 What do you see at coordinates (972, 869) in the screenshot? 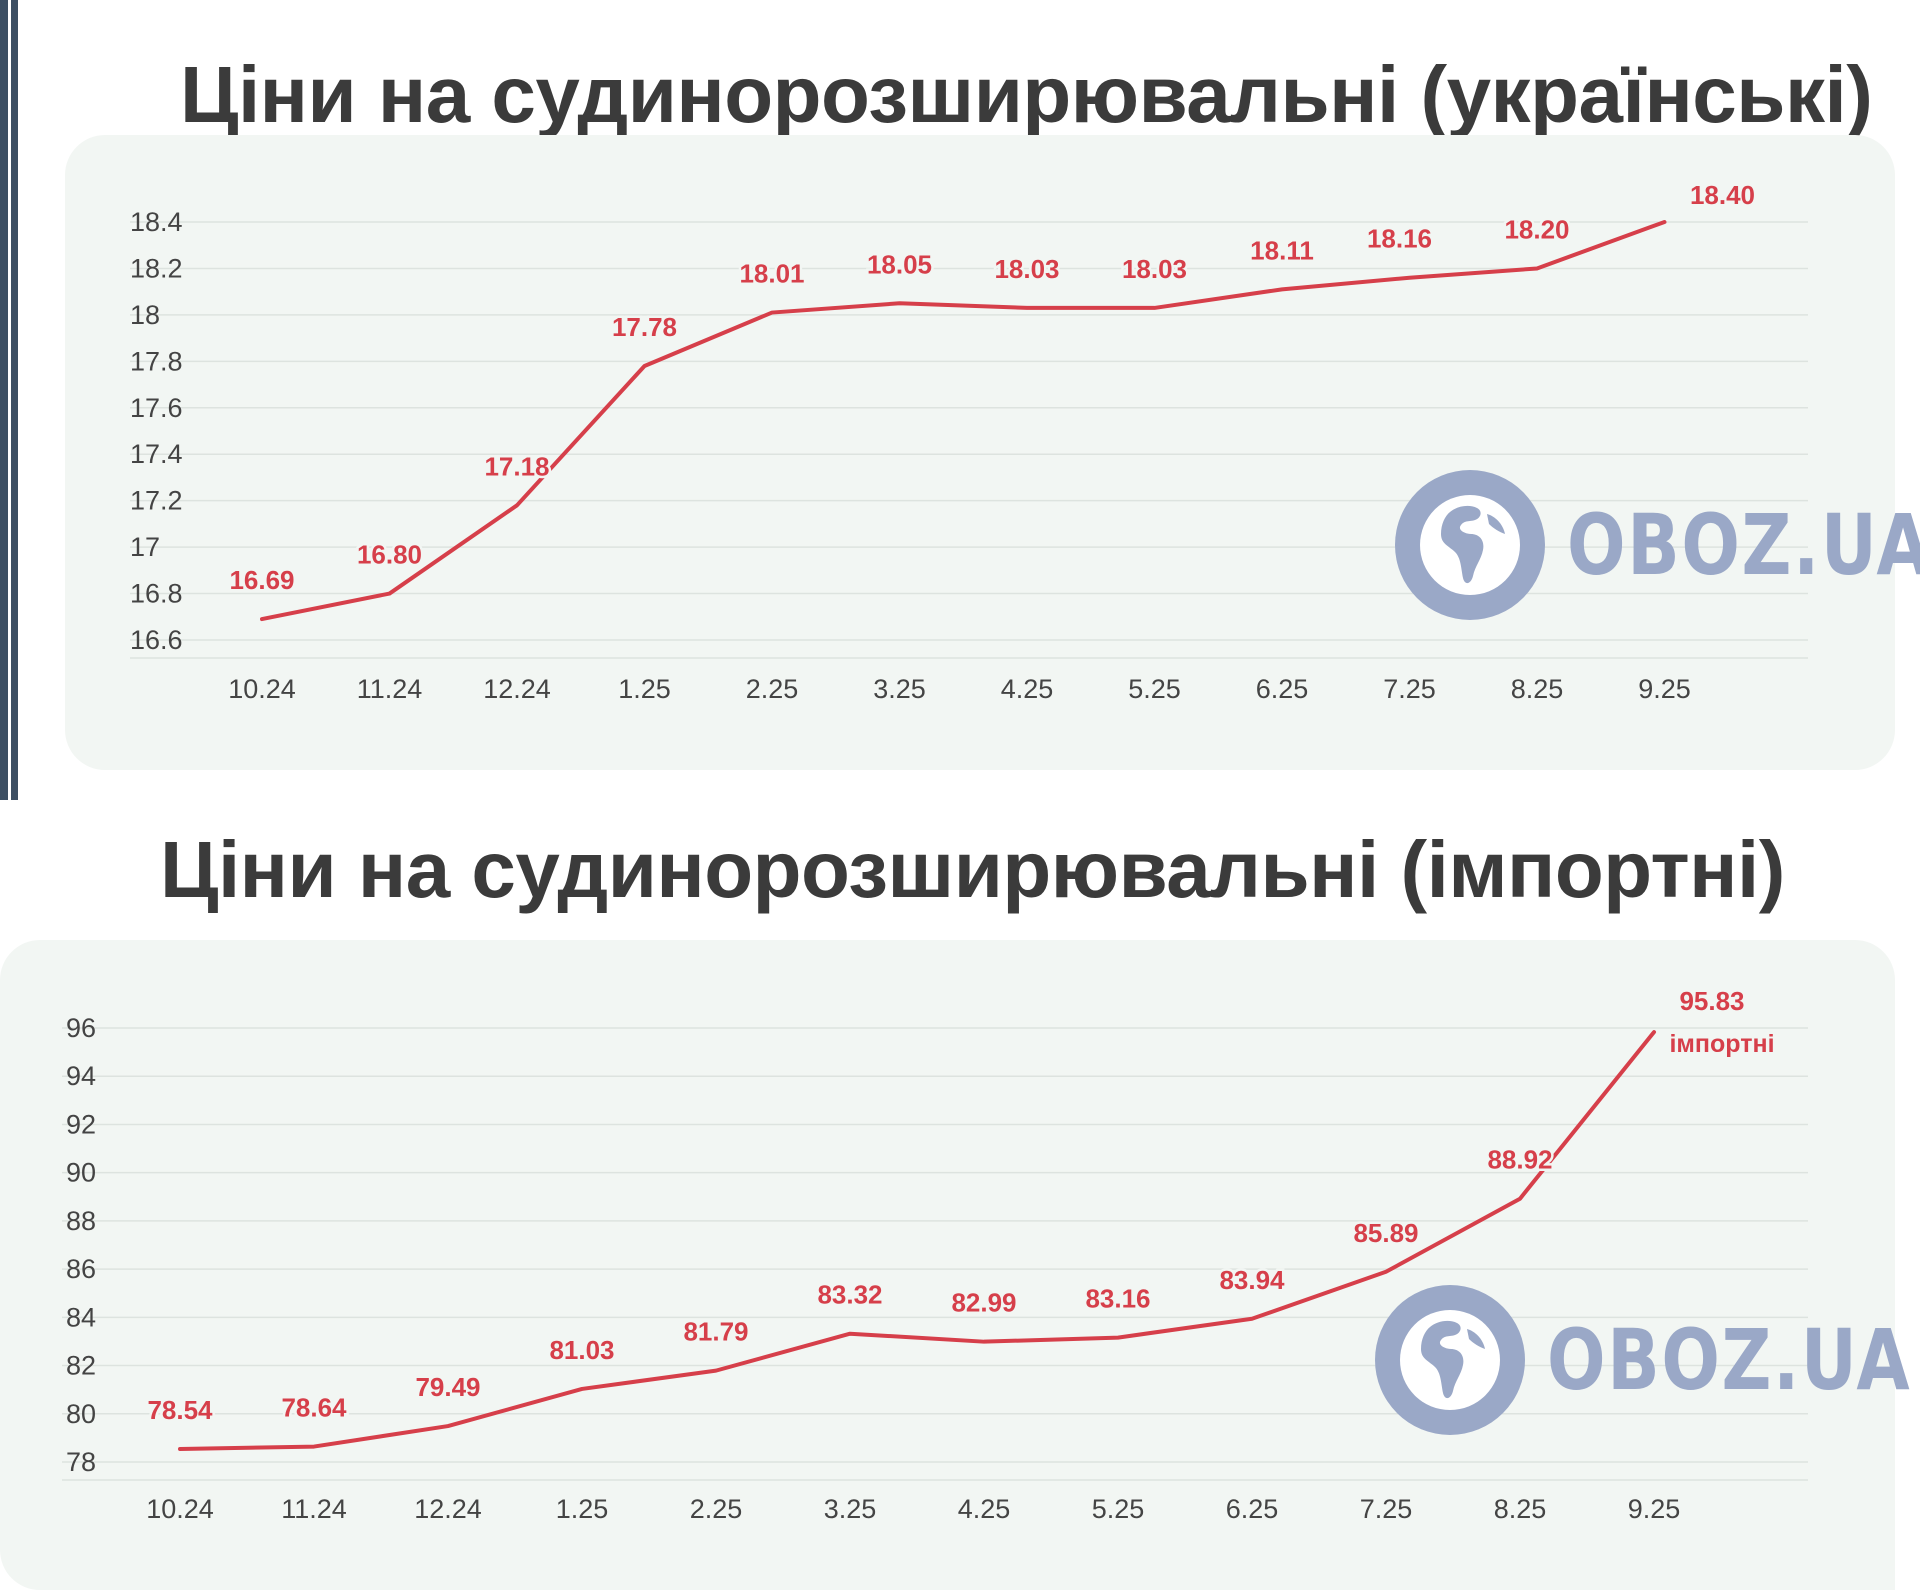
I see `chart-title-imported: Ціни на судинорозширювальні (імпортні)` at bounding box center [972, 869].